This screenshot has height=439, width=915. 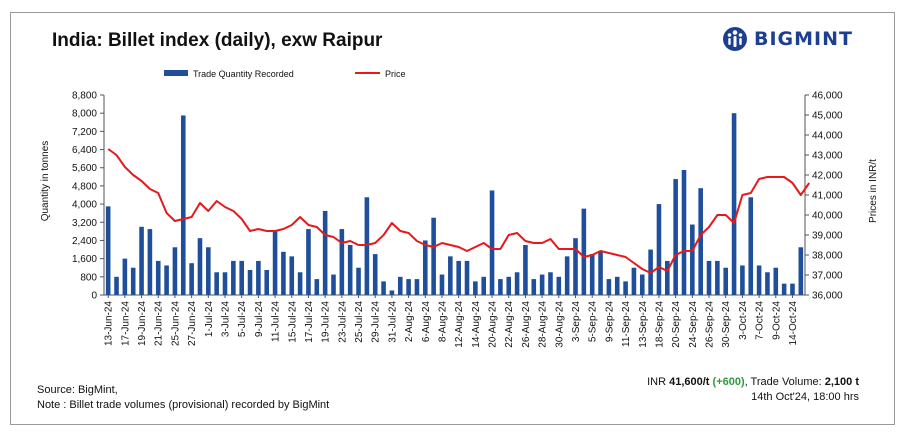 What do you see at coordinates (276, 321) in the screenshot?
I see `x-tick-label: 11-Jul-24` at bounding box center [276, 321].